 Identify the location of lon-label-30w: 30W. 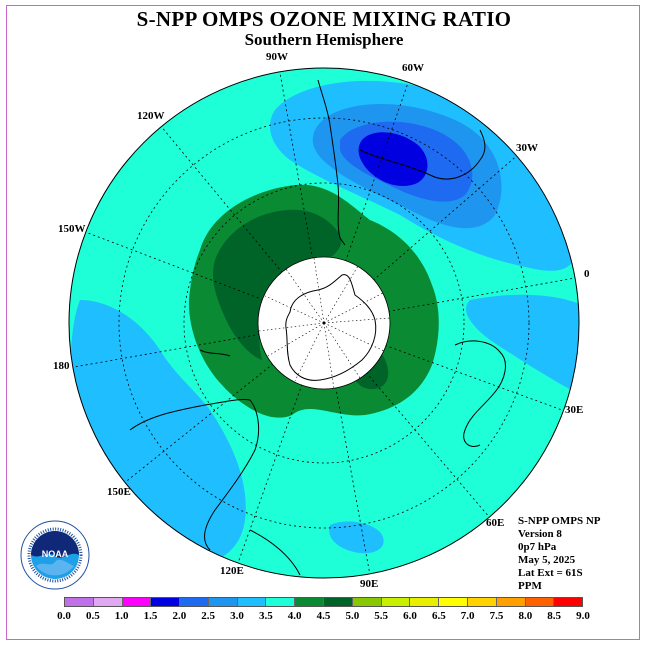
(527, 148).